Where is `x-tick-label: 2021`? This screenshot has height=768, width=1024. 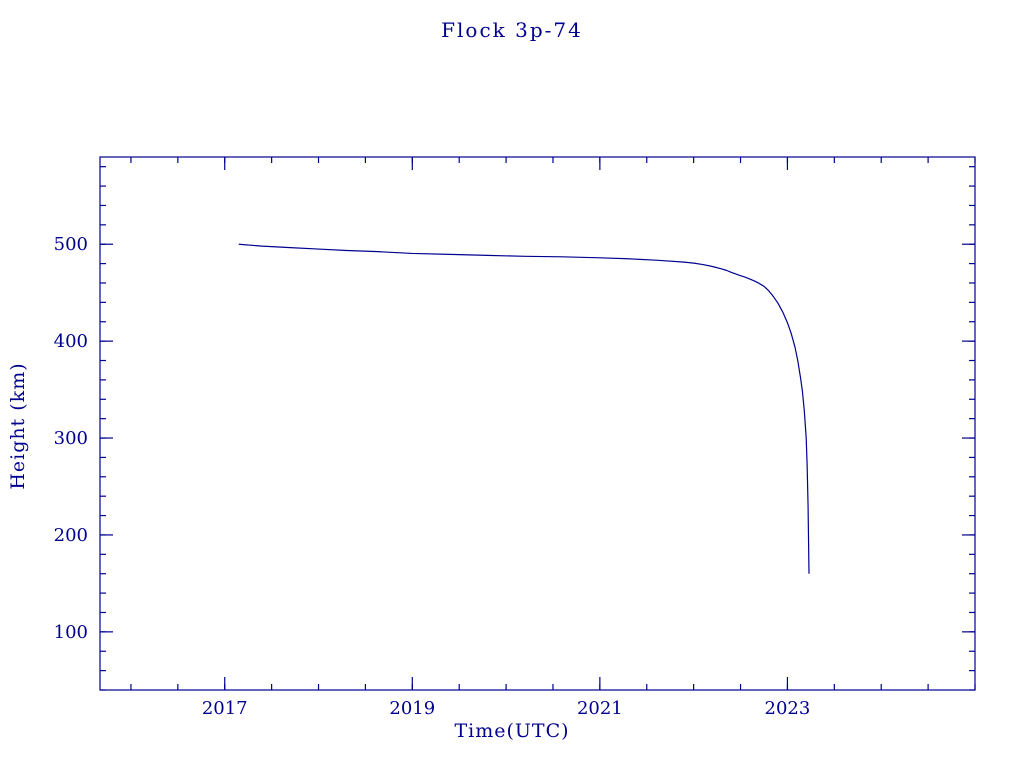
x-tick-label: 2021 is located at coordinates (600, 708).